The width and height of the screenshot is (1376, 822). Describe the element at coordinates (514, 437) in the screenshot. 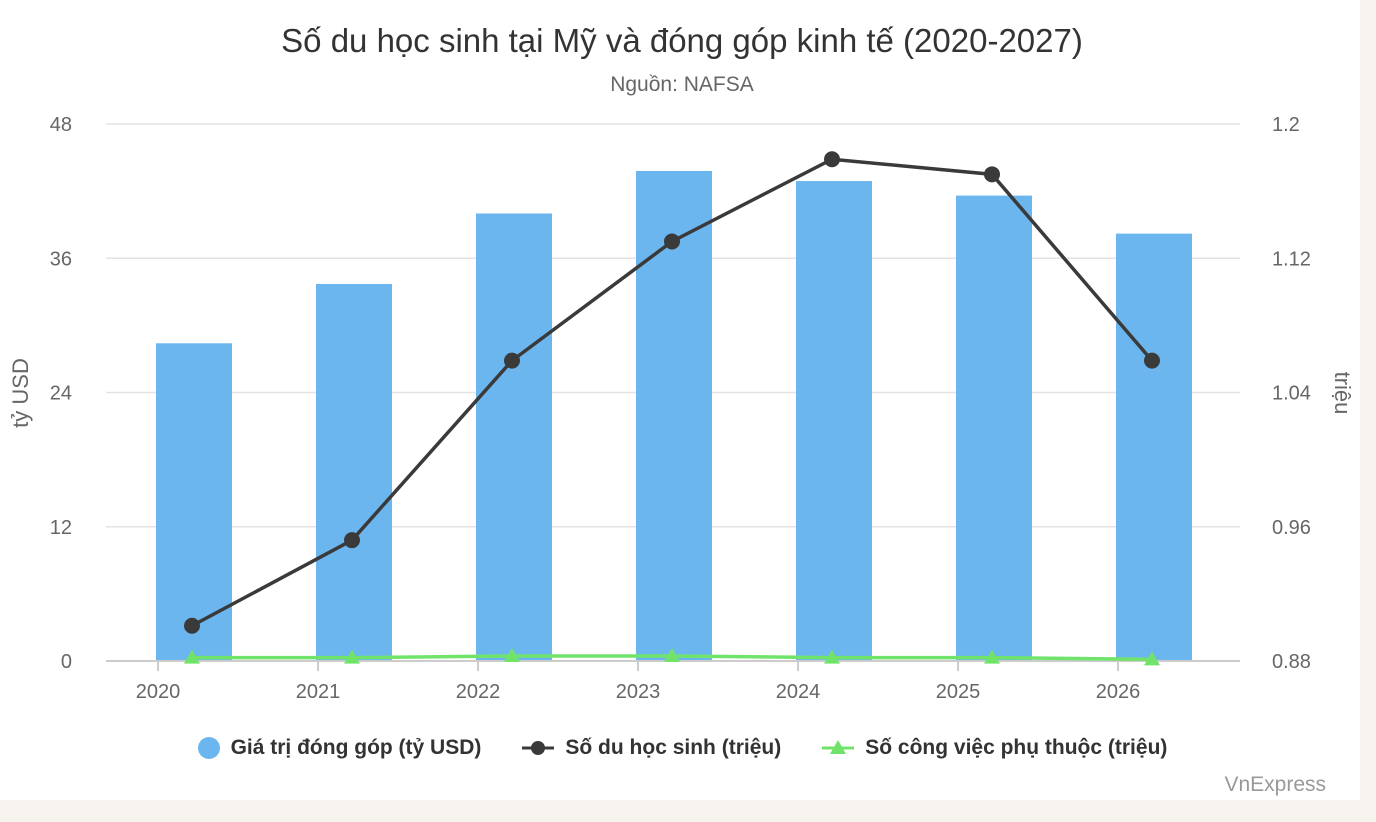

I see `bar-2022` at that location.